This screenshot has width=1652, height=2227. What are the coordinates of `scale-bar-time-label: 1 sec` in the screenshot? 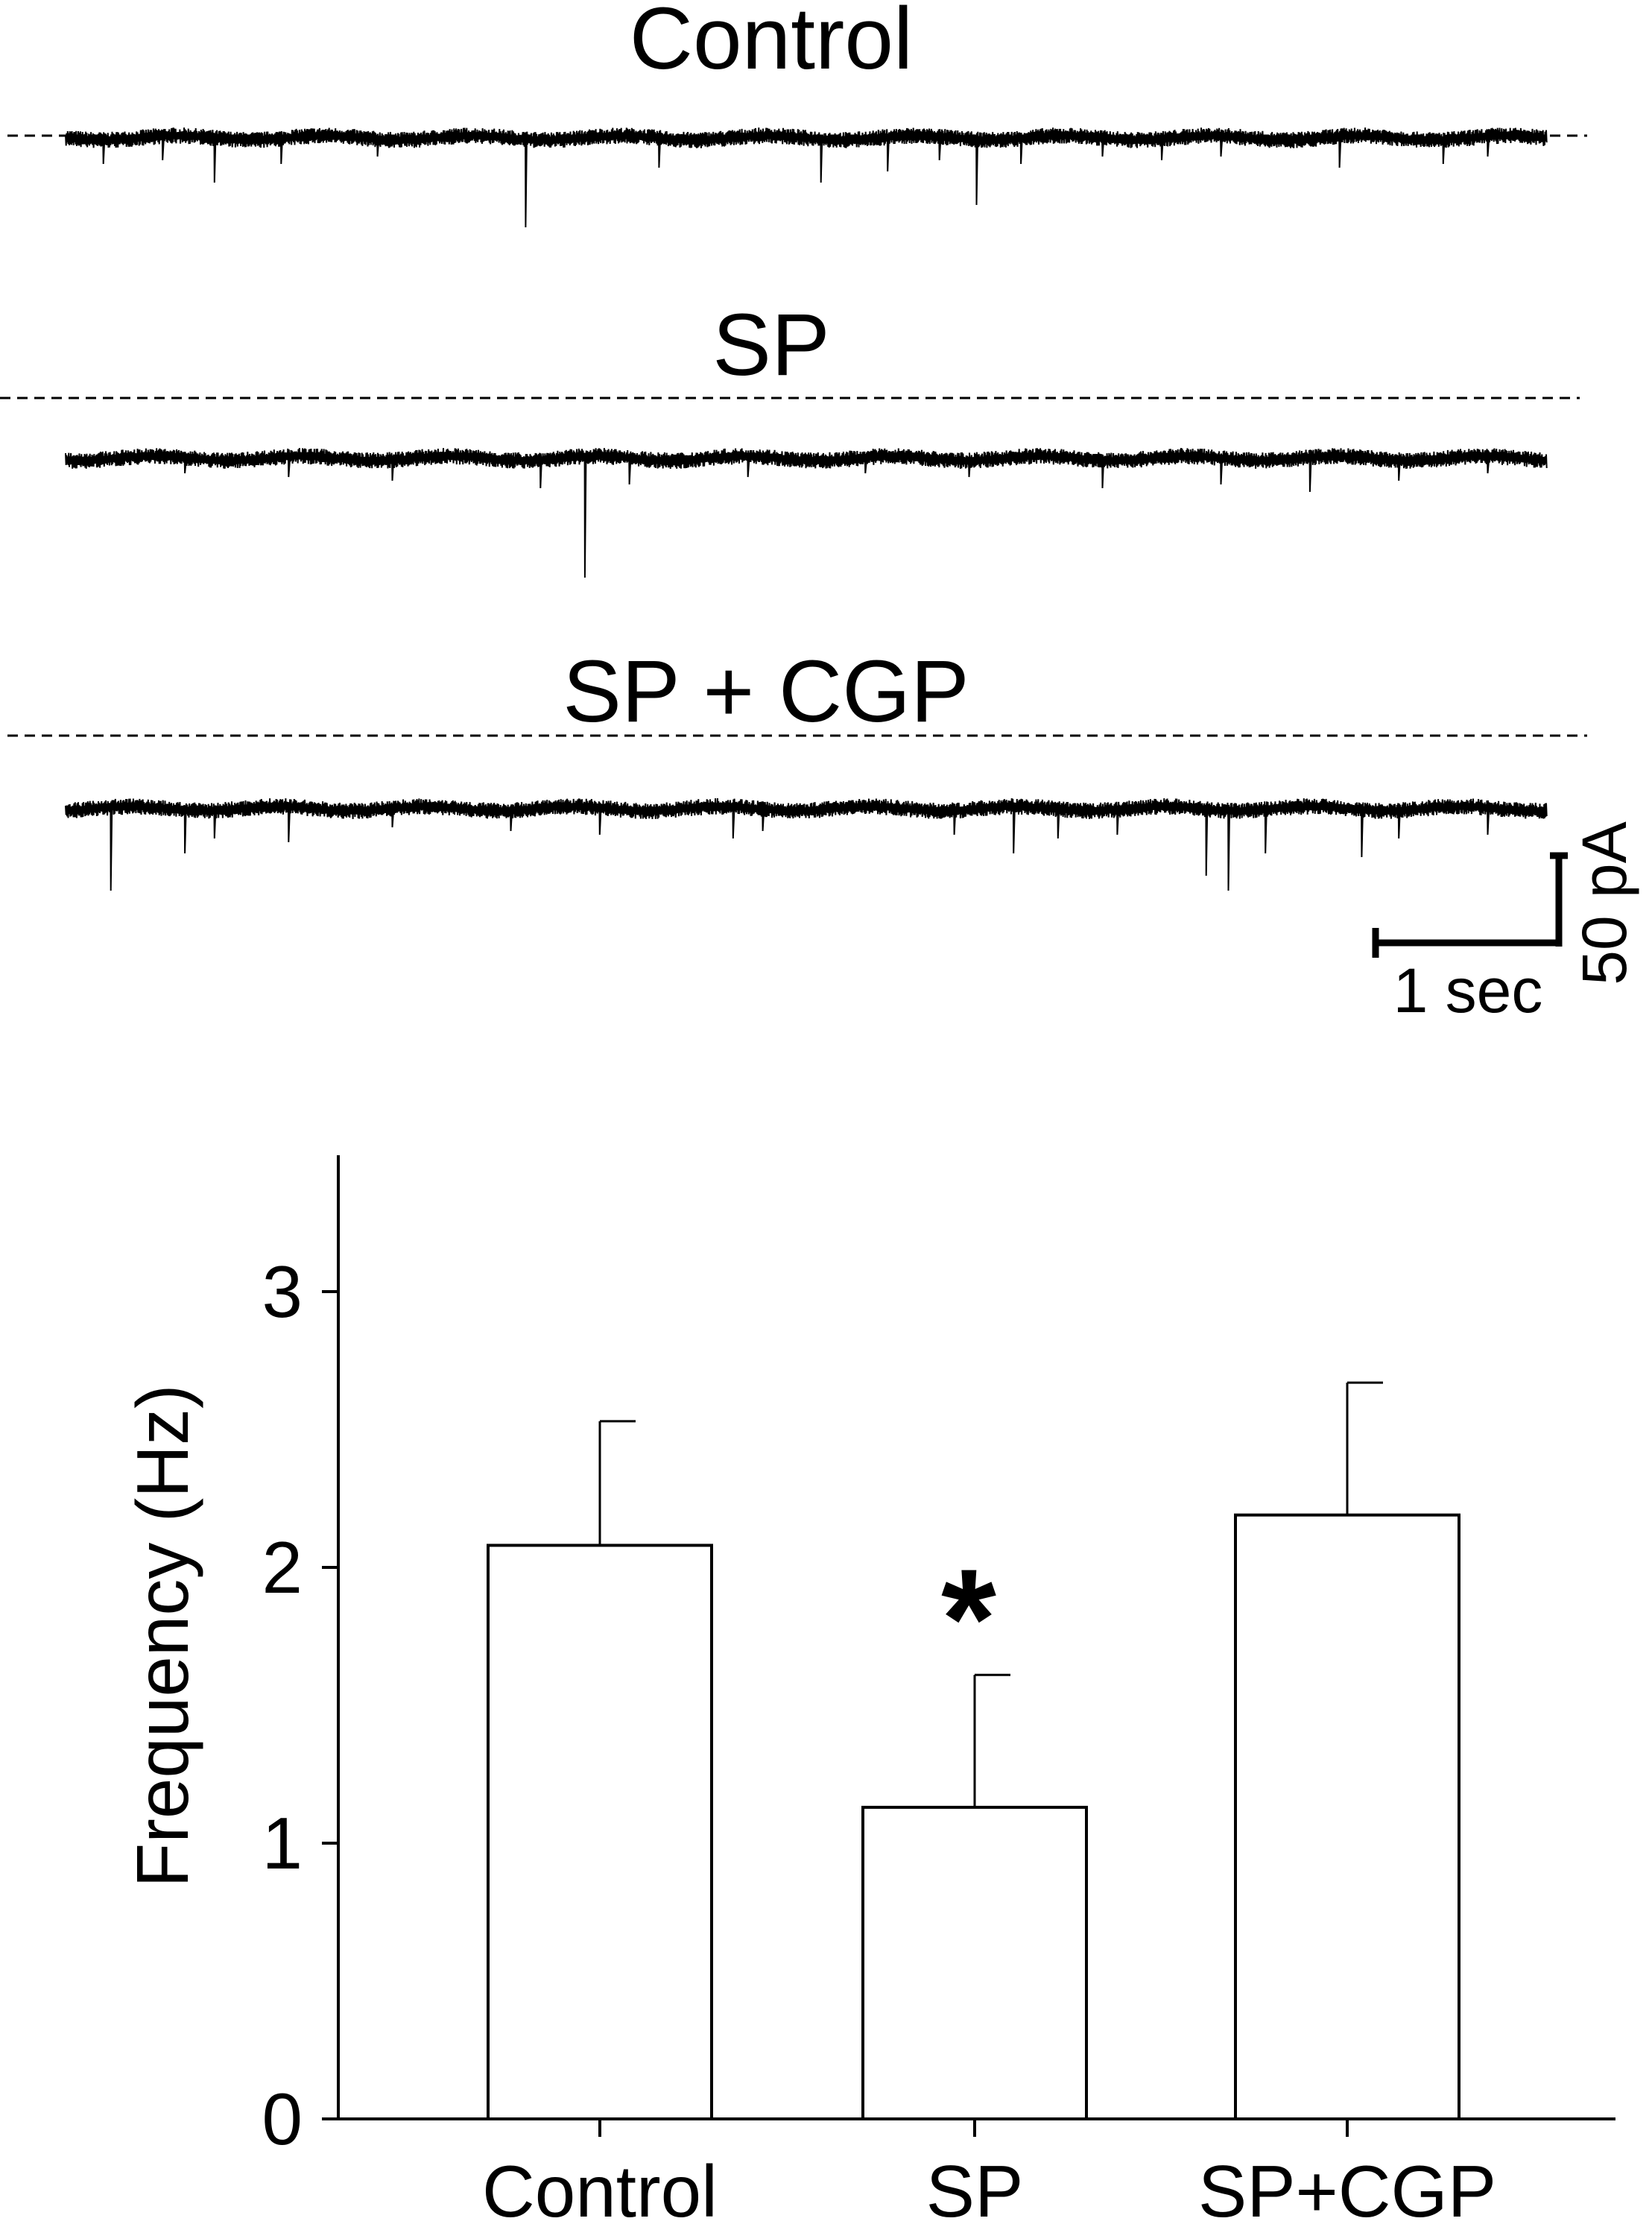 It's located at (1468, 991).